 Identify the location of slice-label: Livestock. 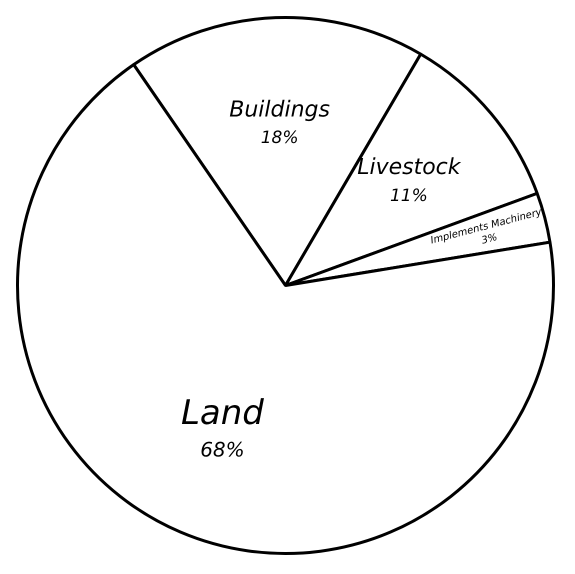
(409, 167).